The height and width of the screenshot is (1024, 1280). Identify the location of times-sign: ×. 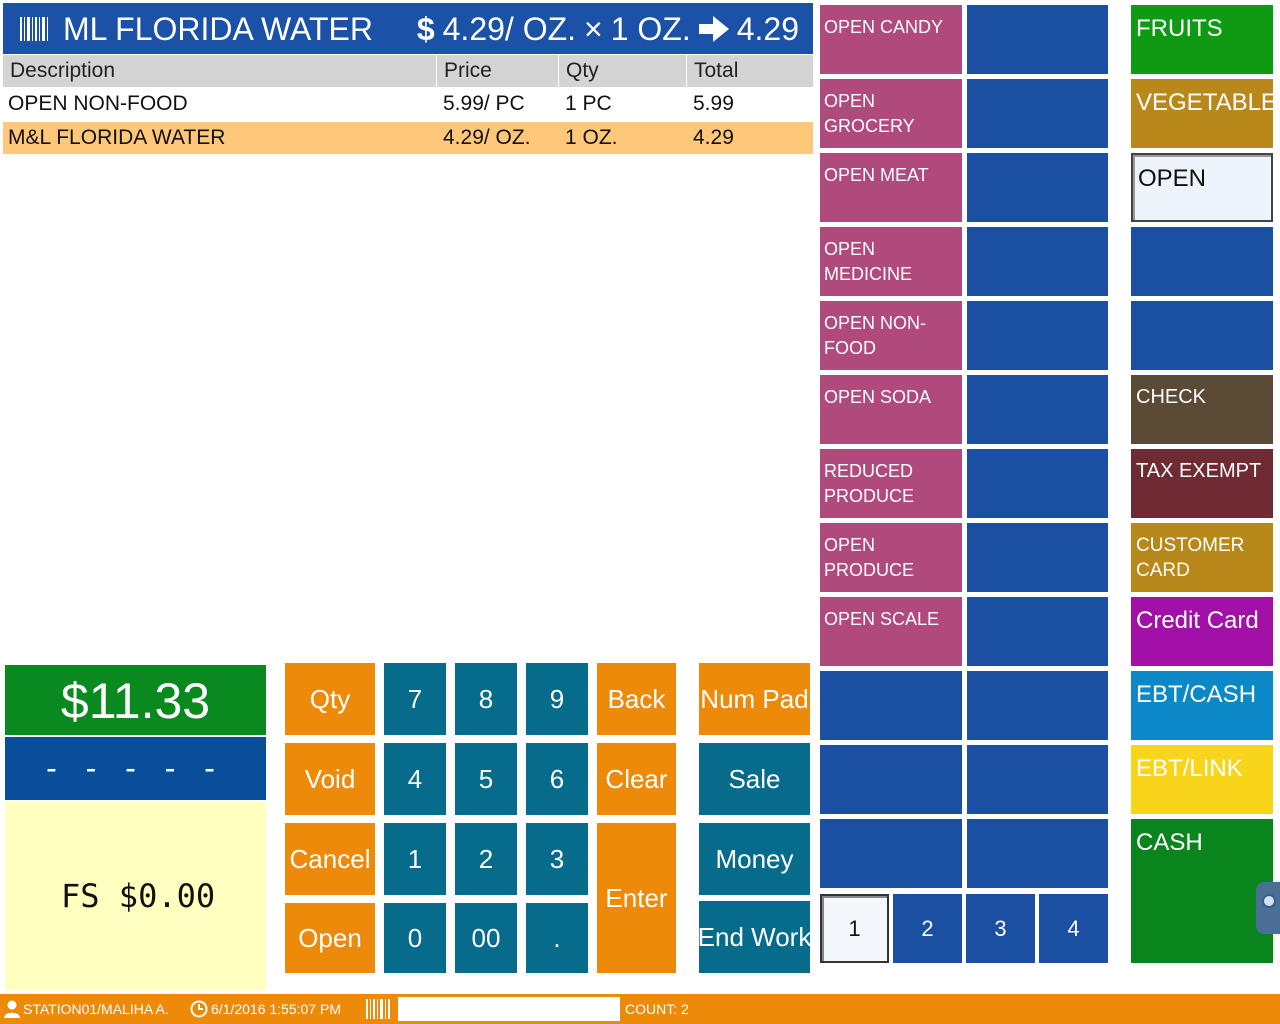
(593, 29).